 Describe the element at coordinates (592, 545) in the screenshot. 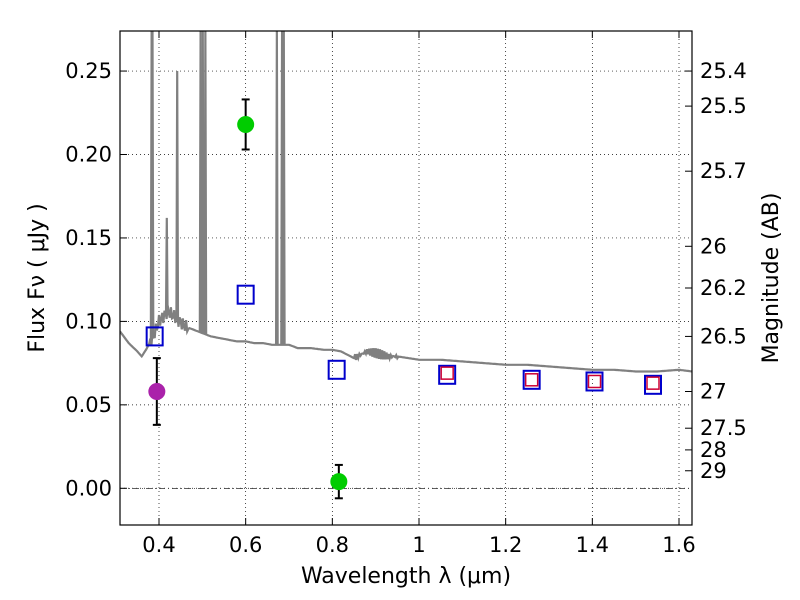

I see `x-tick-label: 1.4` at that location.